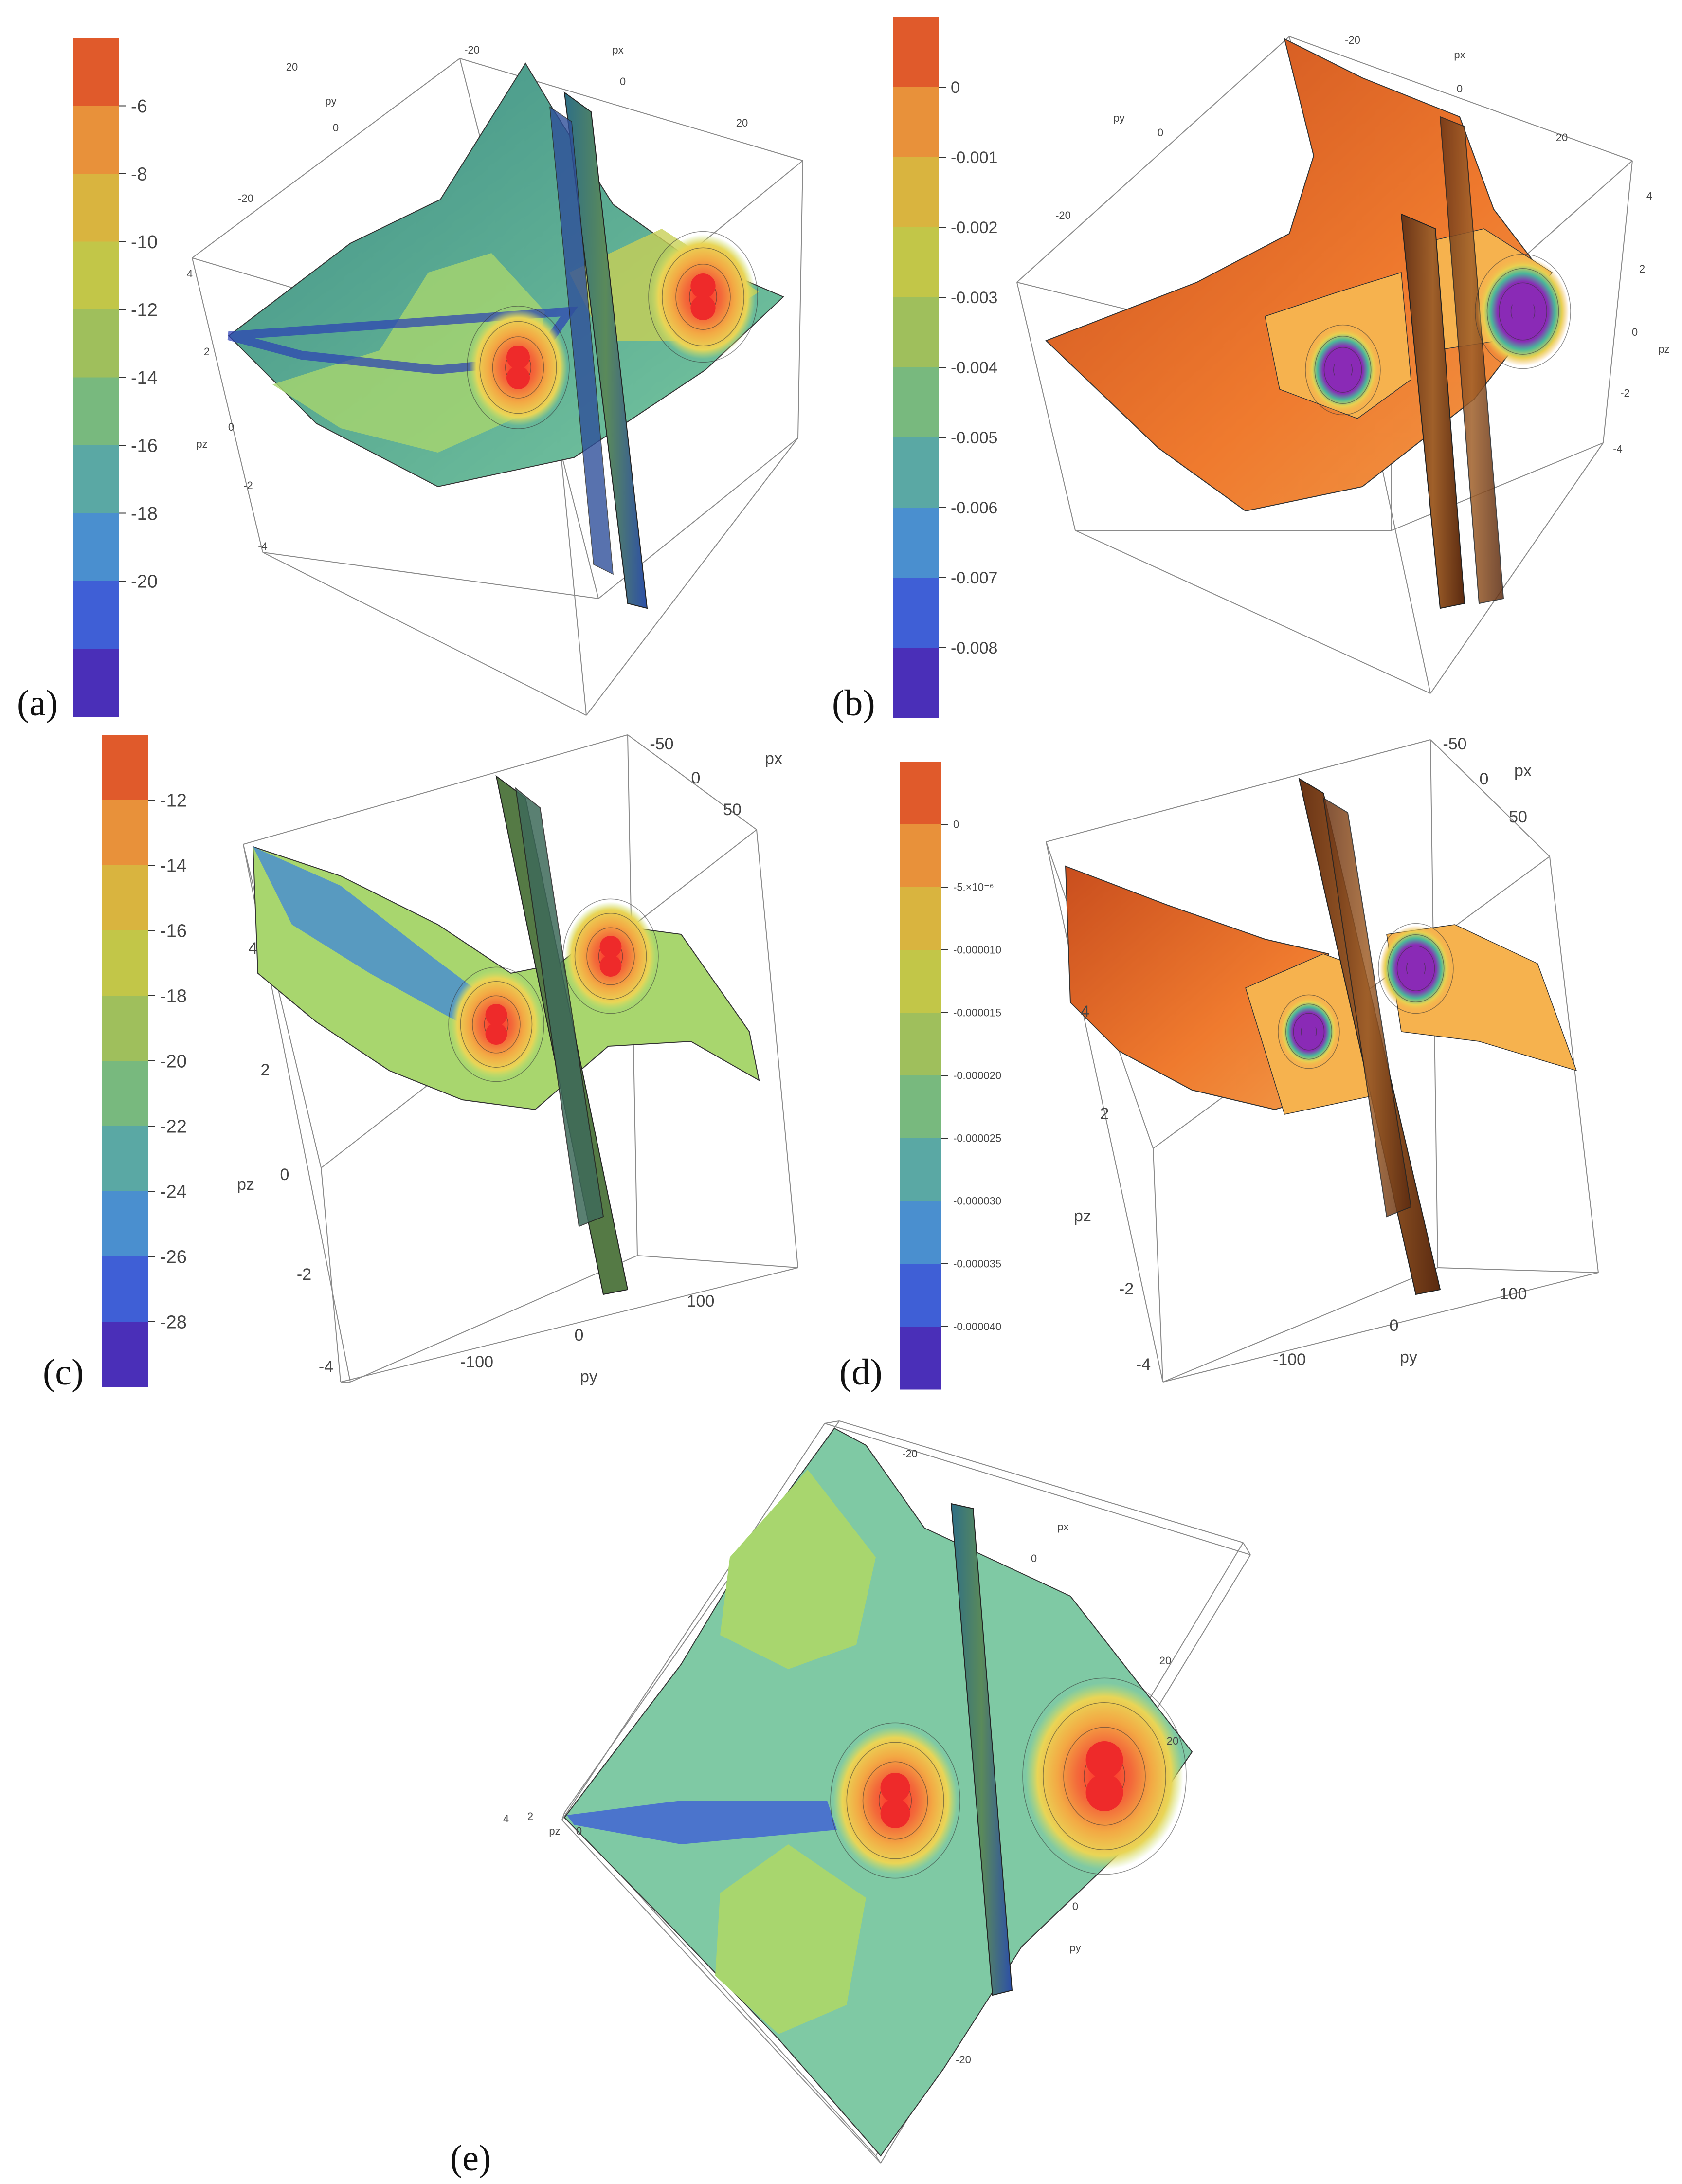 This screenshot has width=1682, height=2184. What do you see at coordinates (304, 1274) in the screenshot?
I see `pz-tick-label: -2` at bounding box center [304, 1274].